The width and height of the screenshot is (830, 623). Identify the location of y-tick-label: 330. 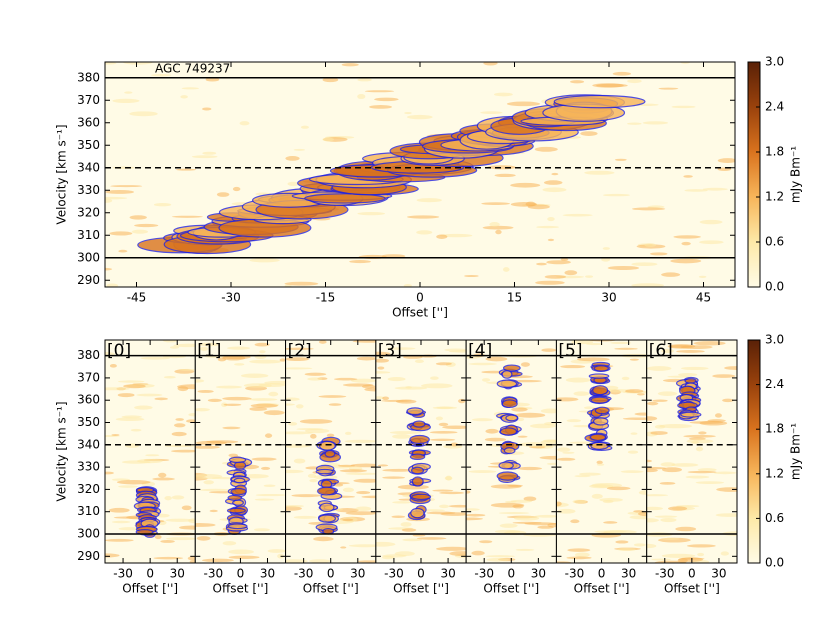
(88, 467).